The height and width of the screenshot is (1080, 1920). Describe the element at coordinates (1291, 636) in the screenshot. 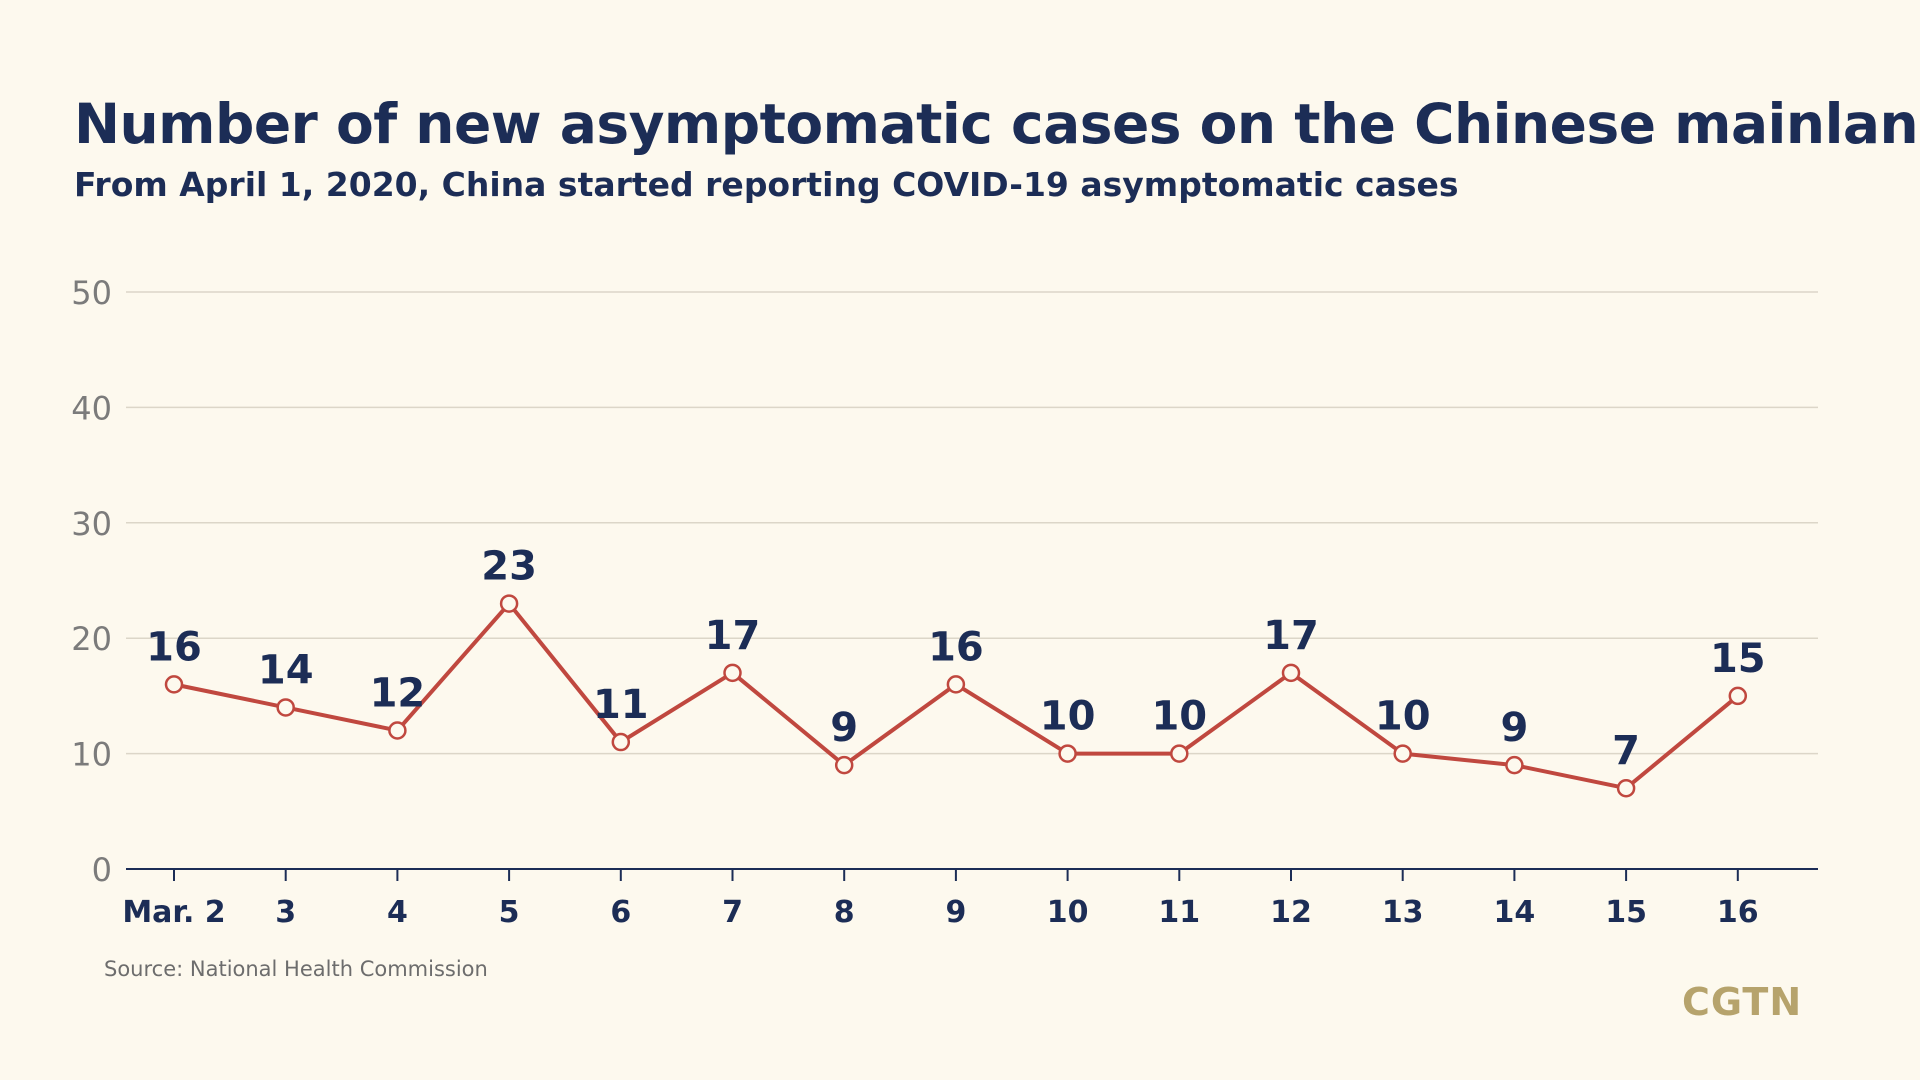

I see `data-label-10: 17` at that location.